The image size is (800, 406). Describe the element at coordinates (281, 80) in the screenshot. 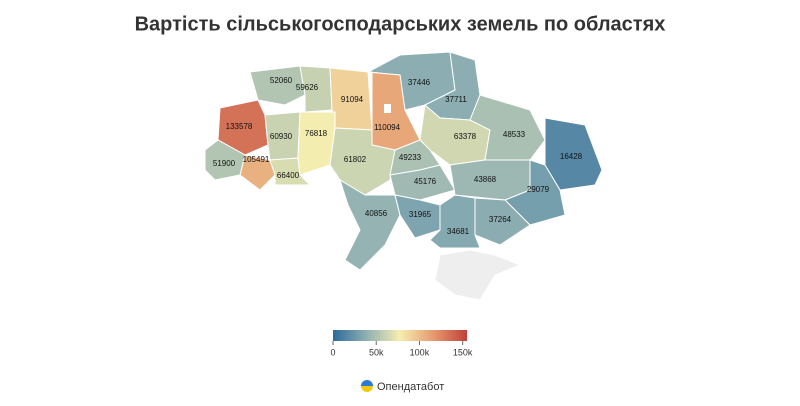

I see `region-value-label: 52060` at that location.